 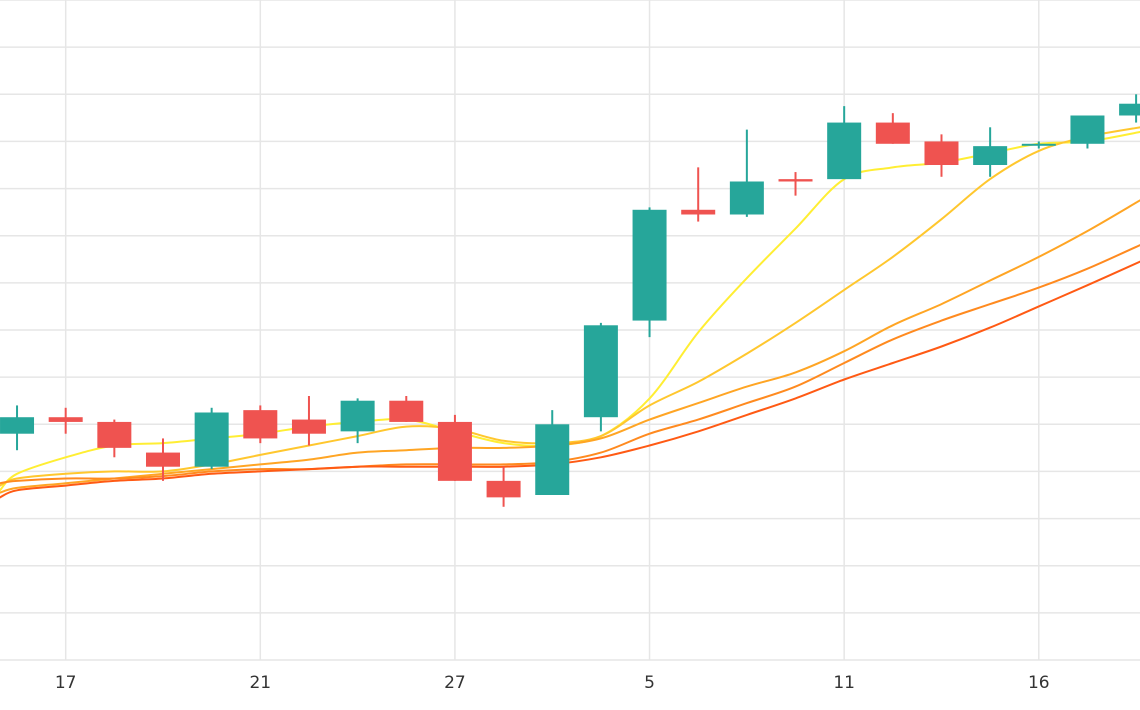 What do you see at coordinates (455, 683) in the screenshot?
I see `x-tick-label: 27` at bounding box center [455, 683].